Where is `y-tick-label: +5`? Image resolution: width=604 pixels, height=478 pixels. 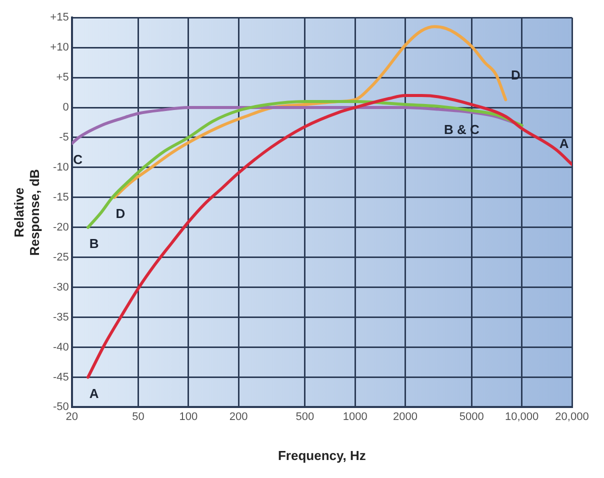 y-tick-label: +5 is located at coordinates (62, 78).